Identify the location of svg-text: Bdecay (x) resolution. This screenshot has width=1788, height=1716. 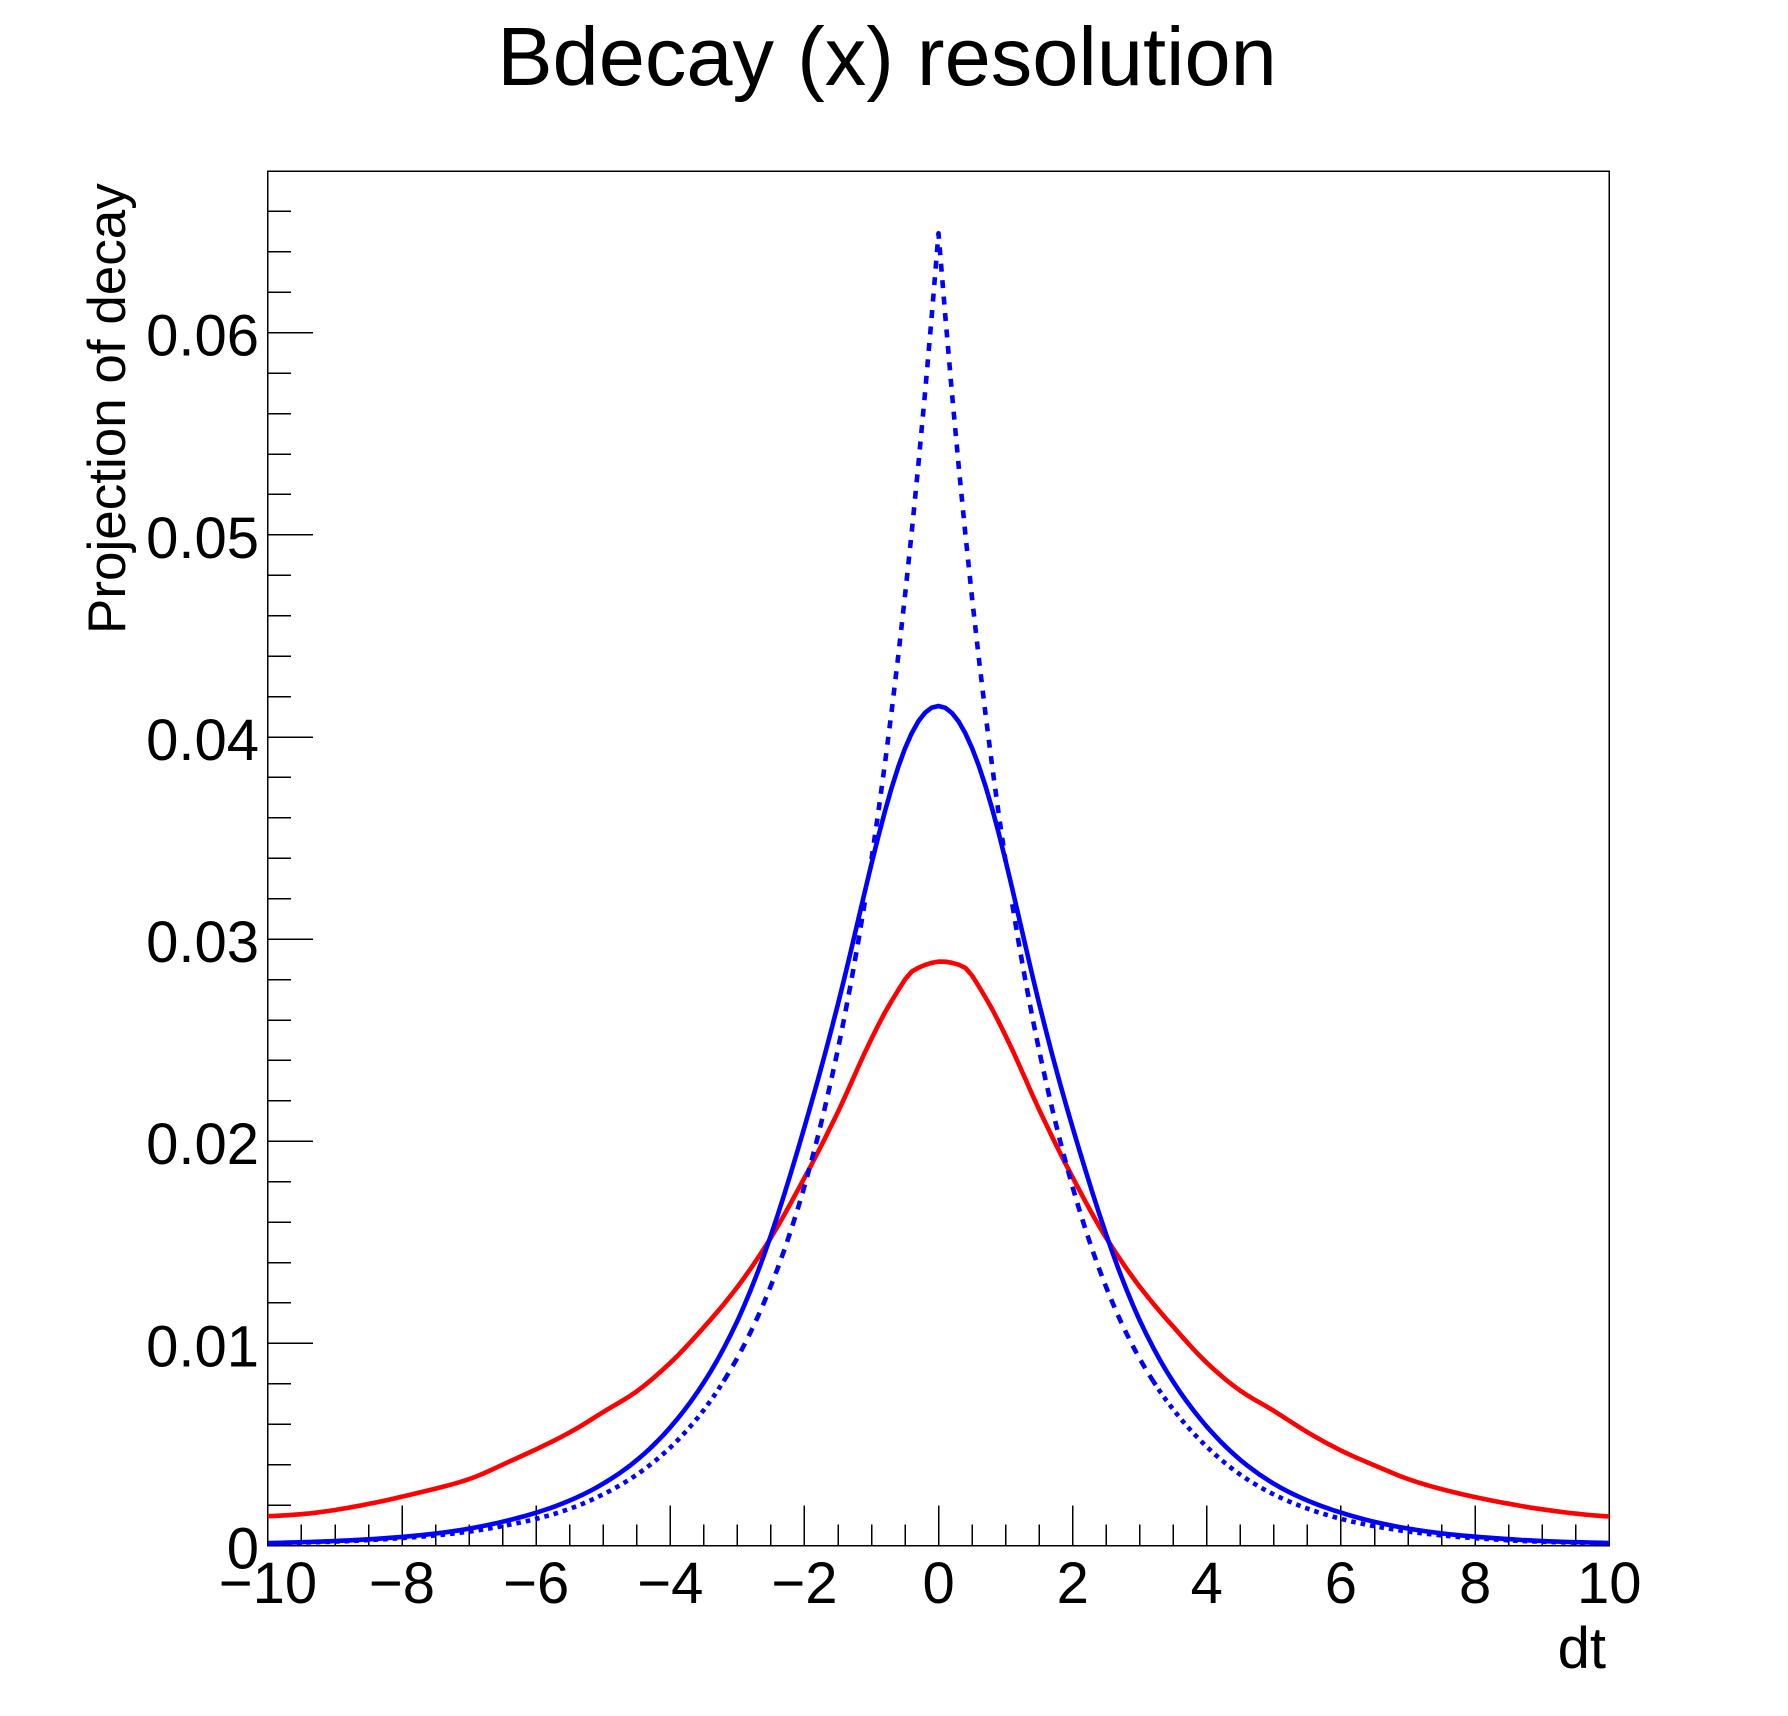
(887, 56).